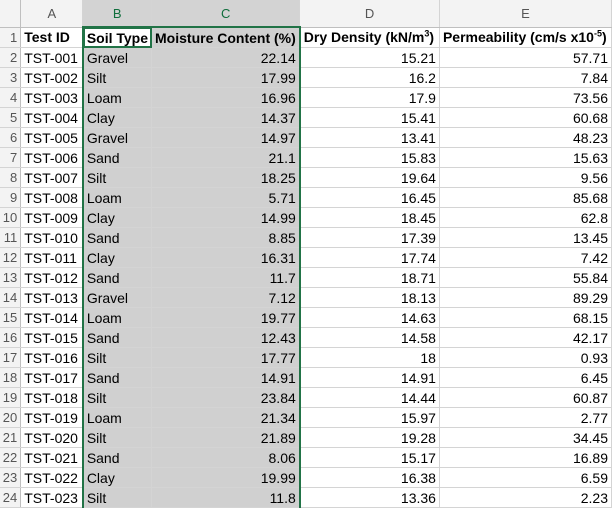 Image resolution: width=612 pixels, height=509 pixels. Describe the element at coordinates (369, 457) in the screenshot. I see `cell-dry-density: 15.17` at that location.